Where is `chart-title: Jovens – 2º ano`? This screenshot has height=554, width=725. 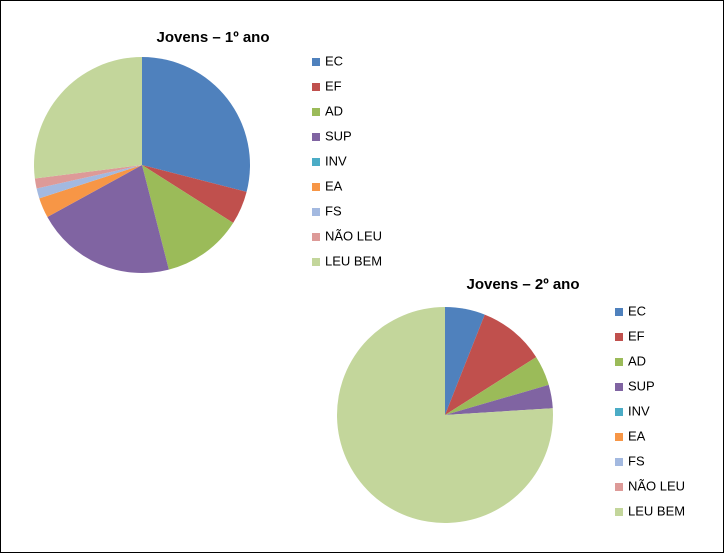
chart-title: Jovens – 2º ano is located at coordinates (522, 284).